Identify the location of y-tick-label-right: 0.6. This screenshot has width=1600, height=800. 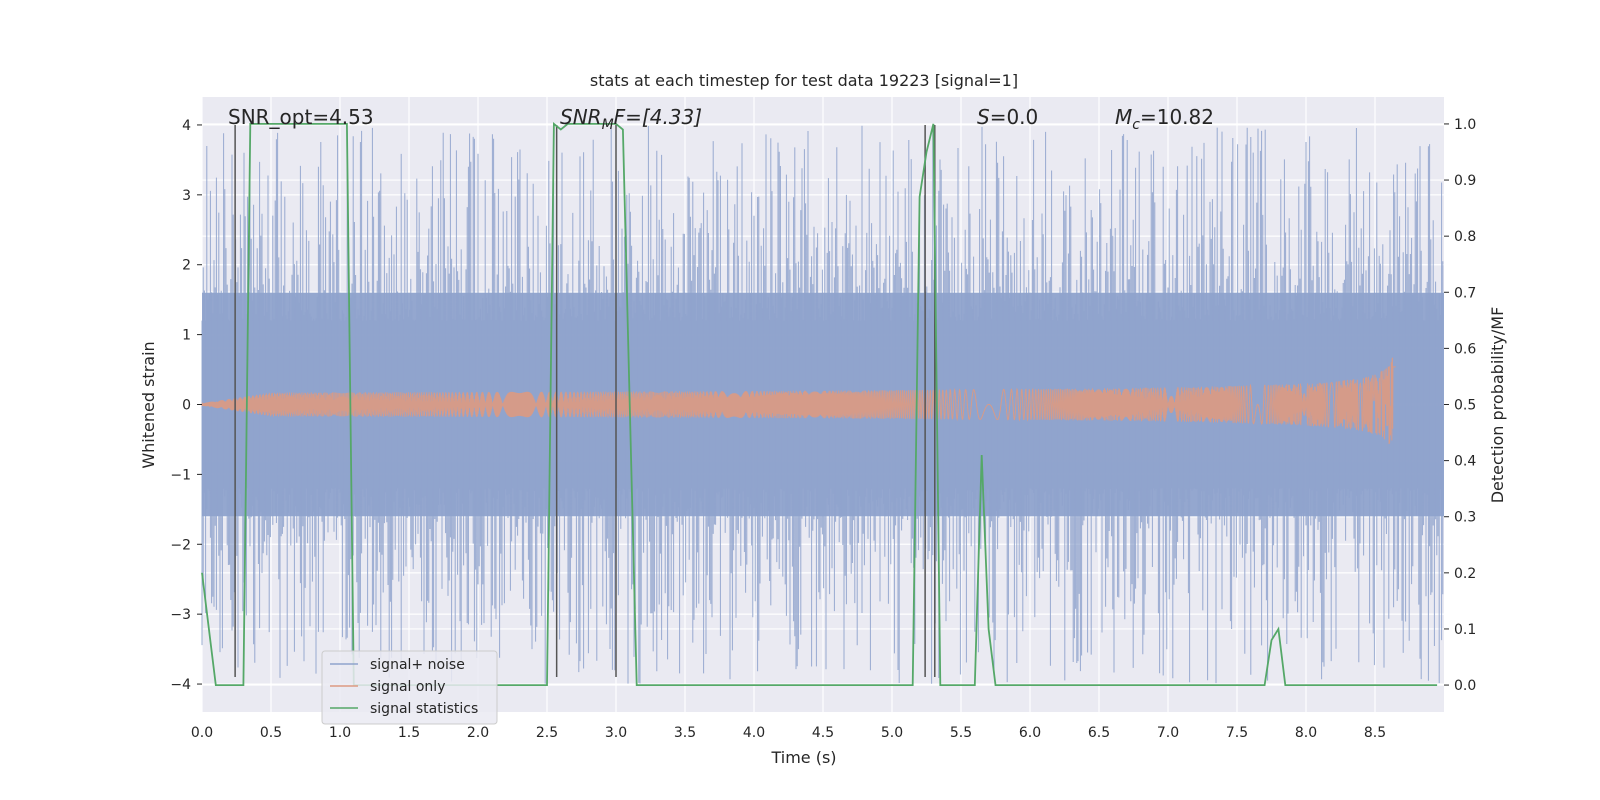
(1465, 349).